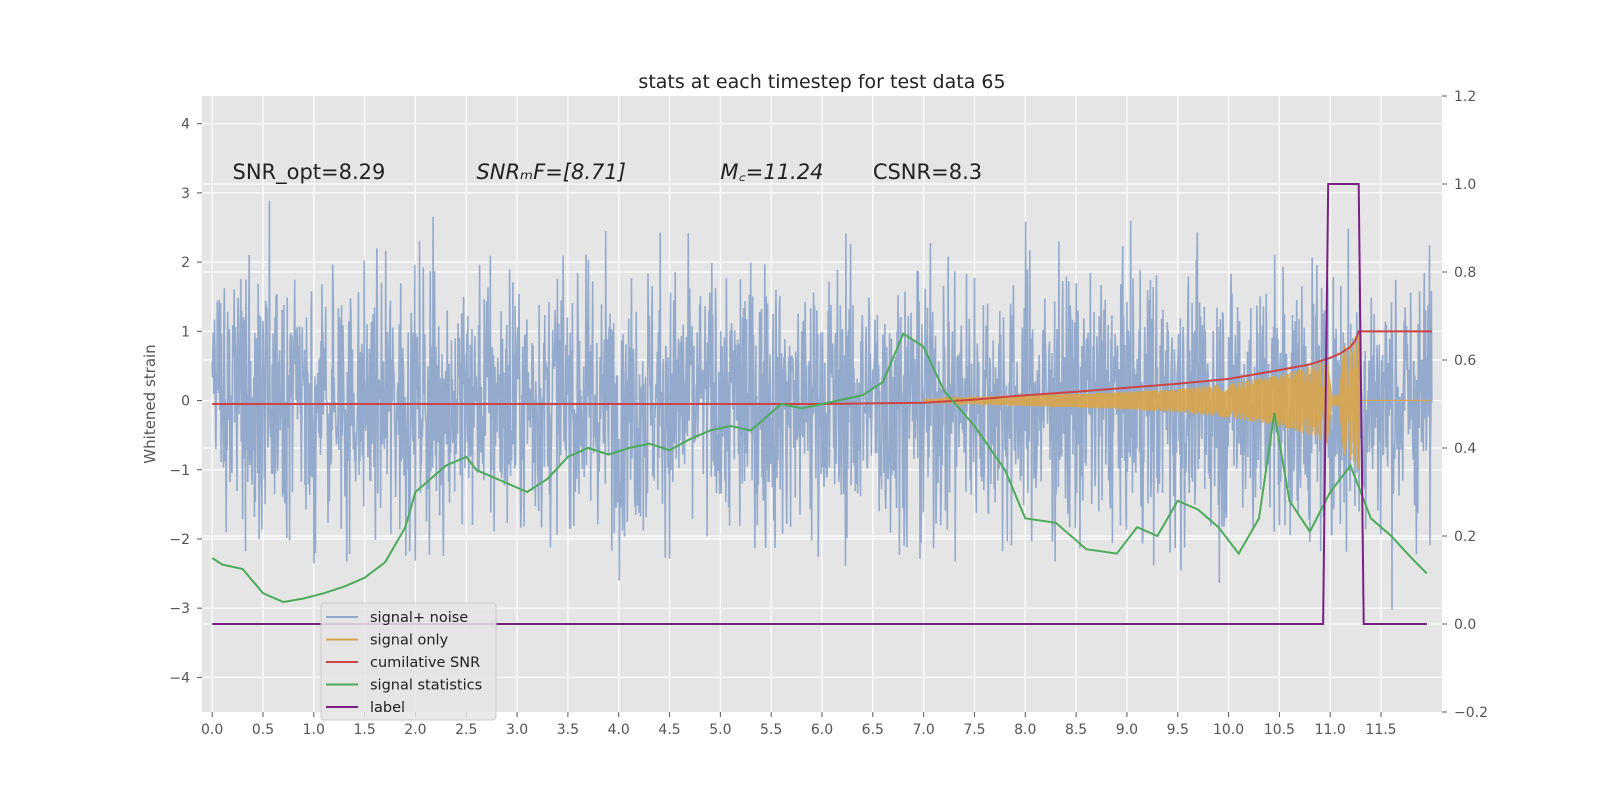 The width and height of the screenshot is (1600, 800). I want to click on annotation: CSNR=8.3, so click(927, 172).